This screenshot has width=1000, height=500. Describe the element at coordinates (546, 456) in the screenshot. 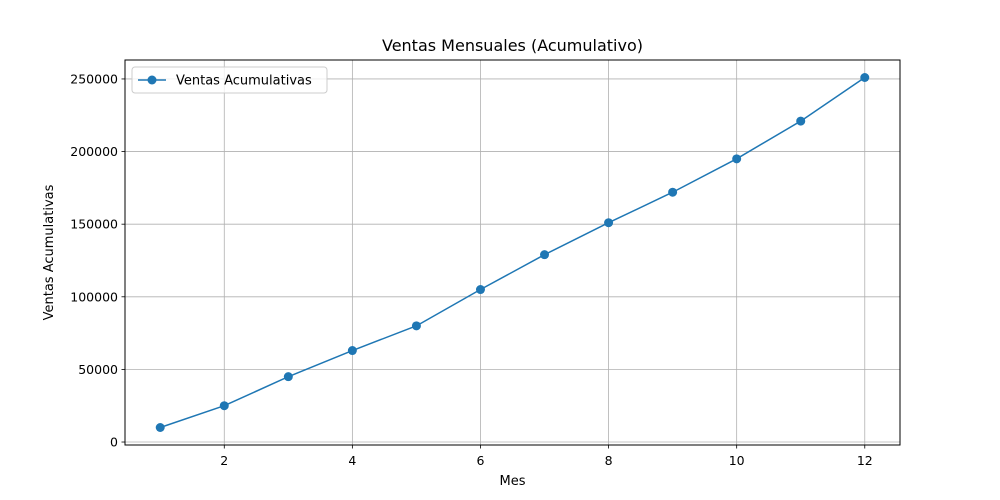

I see `x-axis-ticks: 2 4 6 8 10 12` at that location.